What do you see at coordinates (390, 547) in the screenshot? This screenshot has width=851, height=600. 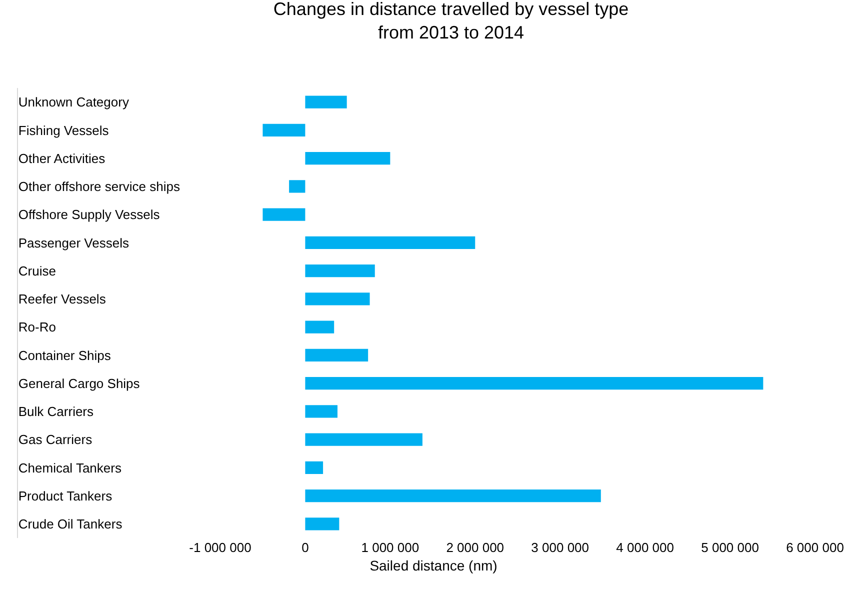 I see `x-tick-label: 1 000 000` at bounding box center [390, 547].